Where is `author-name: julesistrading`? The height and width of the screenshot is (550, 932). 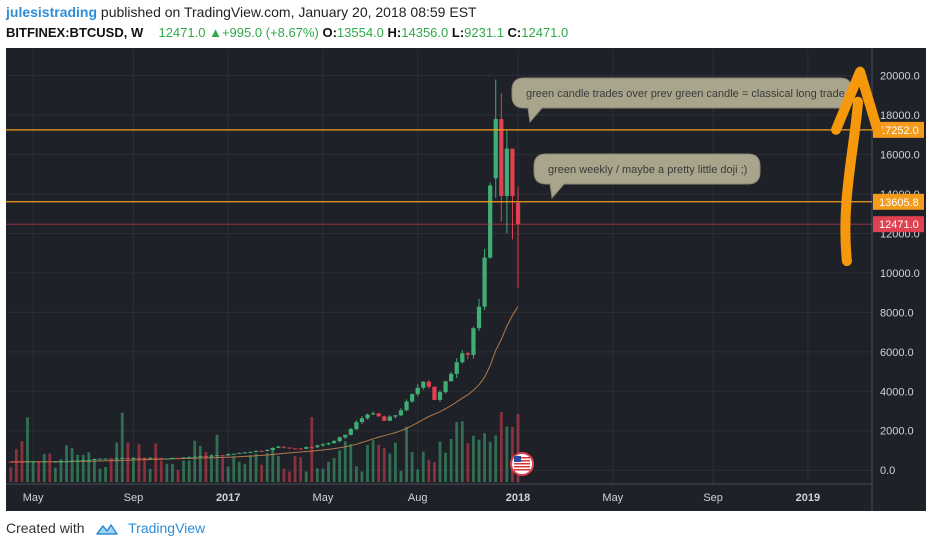 author-name: julesistrading is located at coordinates (52, 12).